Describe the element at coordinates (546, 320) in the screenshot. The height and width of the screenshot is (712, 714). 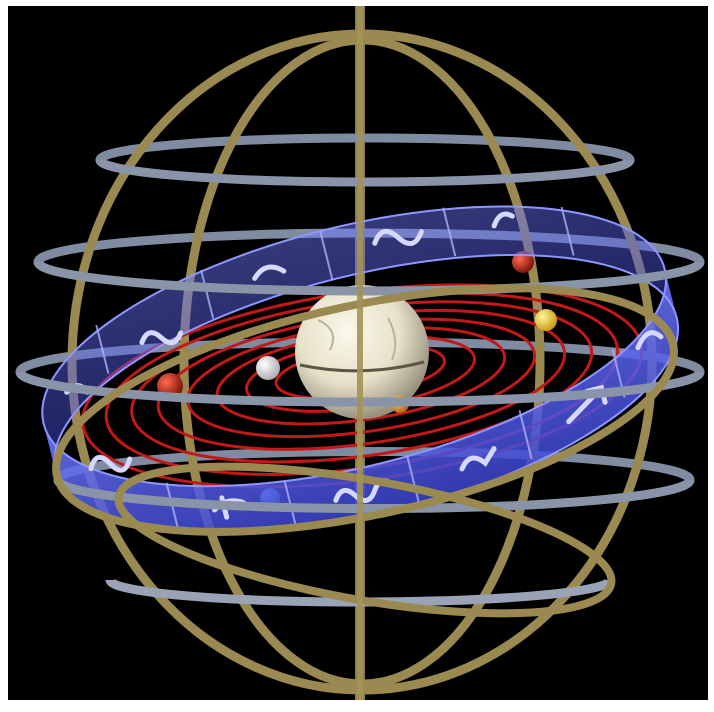
I see `yellow-planet` at that location.